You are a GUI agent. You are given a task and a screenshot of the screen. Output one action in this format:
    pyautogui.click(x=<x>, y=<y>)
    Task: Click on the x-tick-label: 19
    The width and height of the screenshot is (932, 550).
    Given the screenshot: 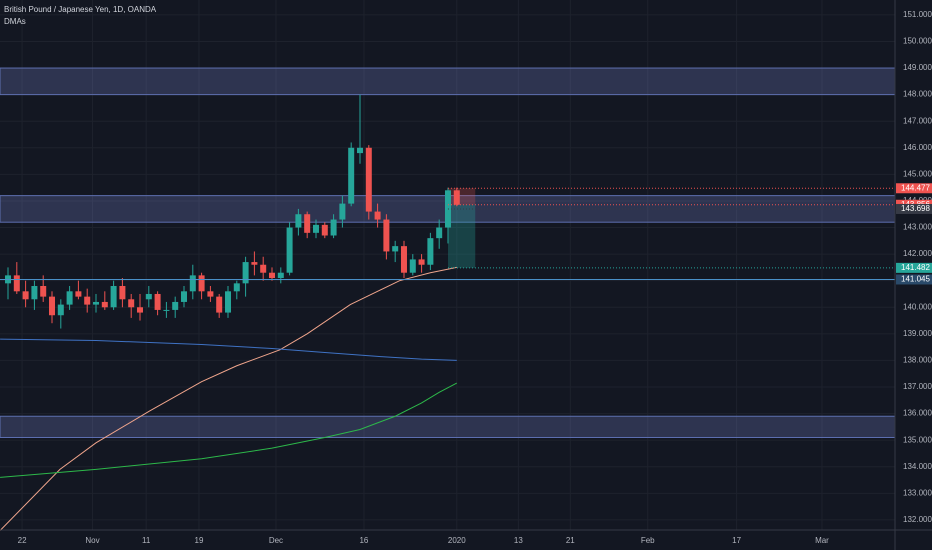 What is the action you would take?
    pyautogui.click(x=199, y=540)
    